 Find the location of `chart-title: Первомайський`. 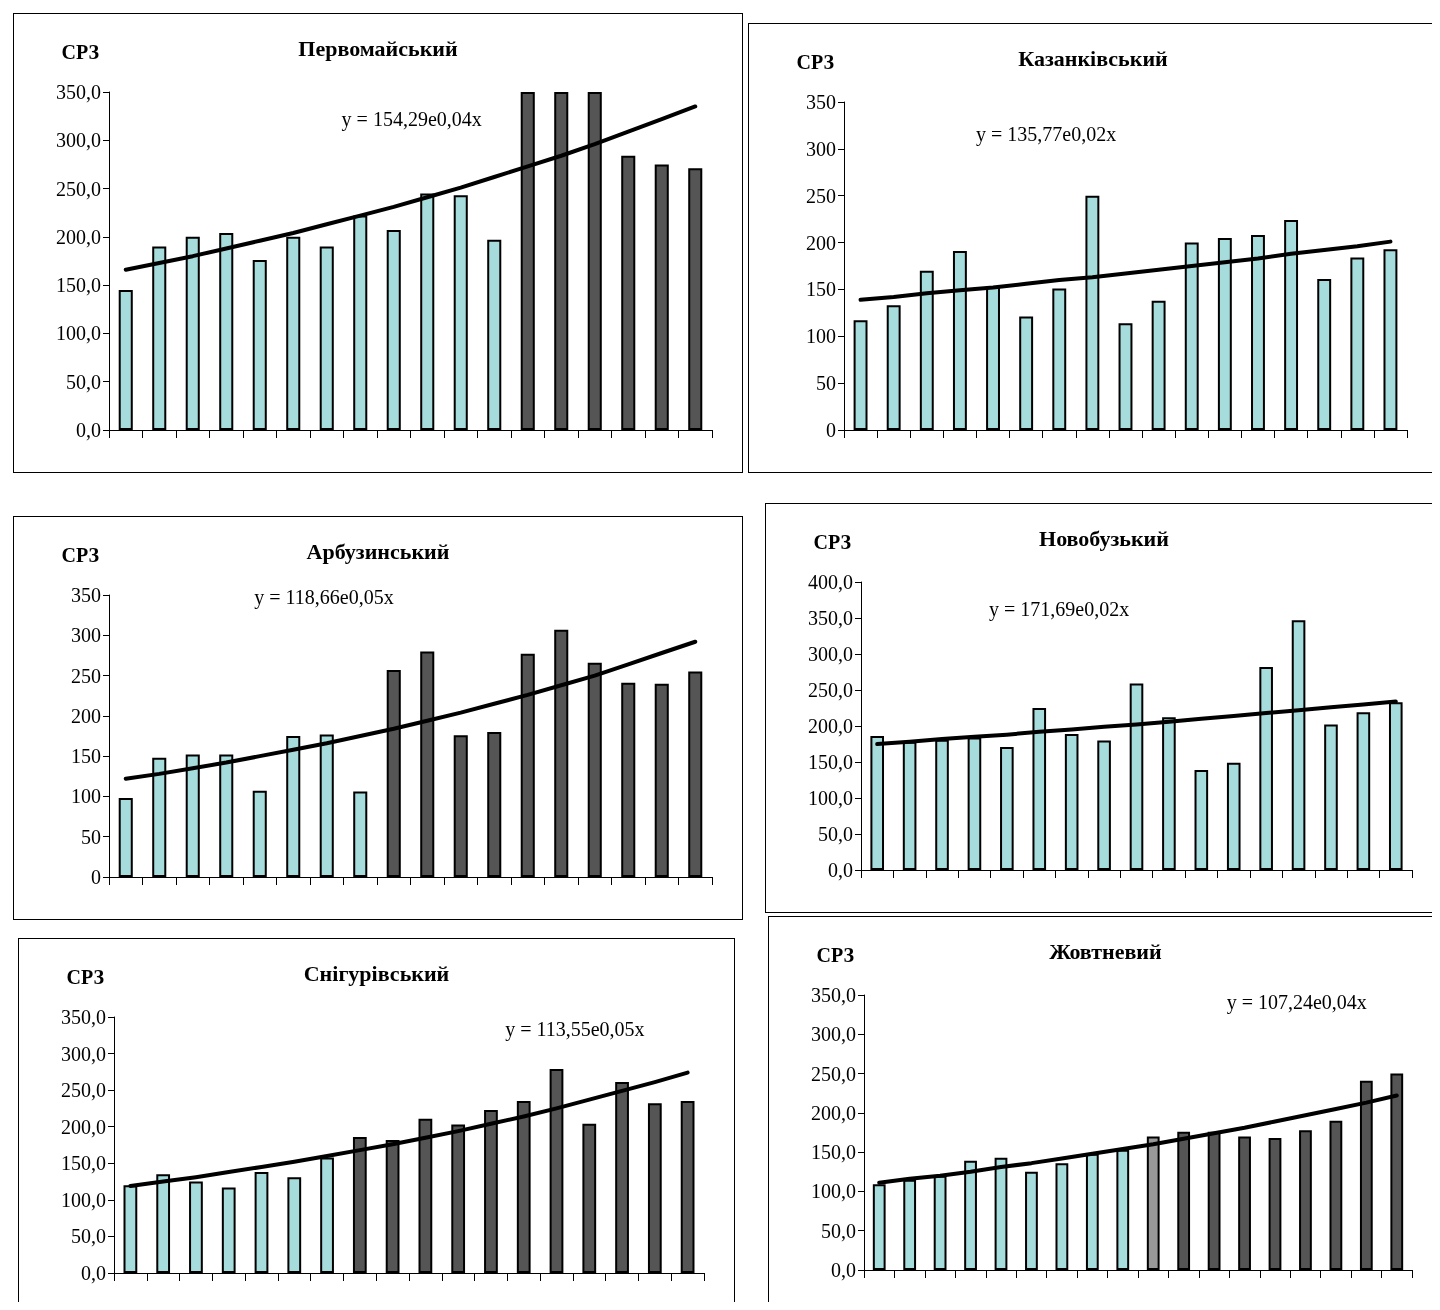

chart-title: Первомайський is located at coordinates (378, 48).